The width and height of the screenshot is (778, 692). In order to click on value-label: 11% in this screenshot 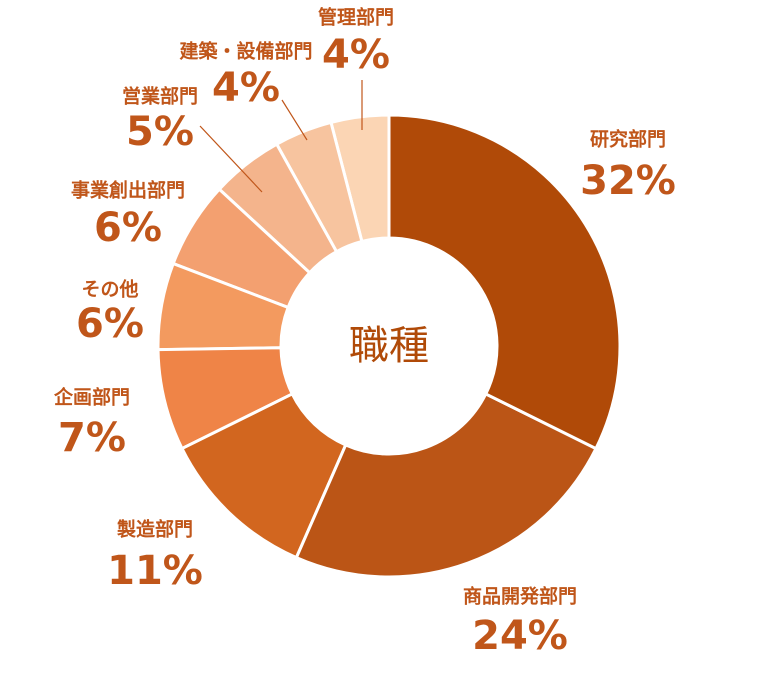, I will do `click(155, 571)`.